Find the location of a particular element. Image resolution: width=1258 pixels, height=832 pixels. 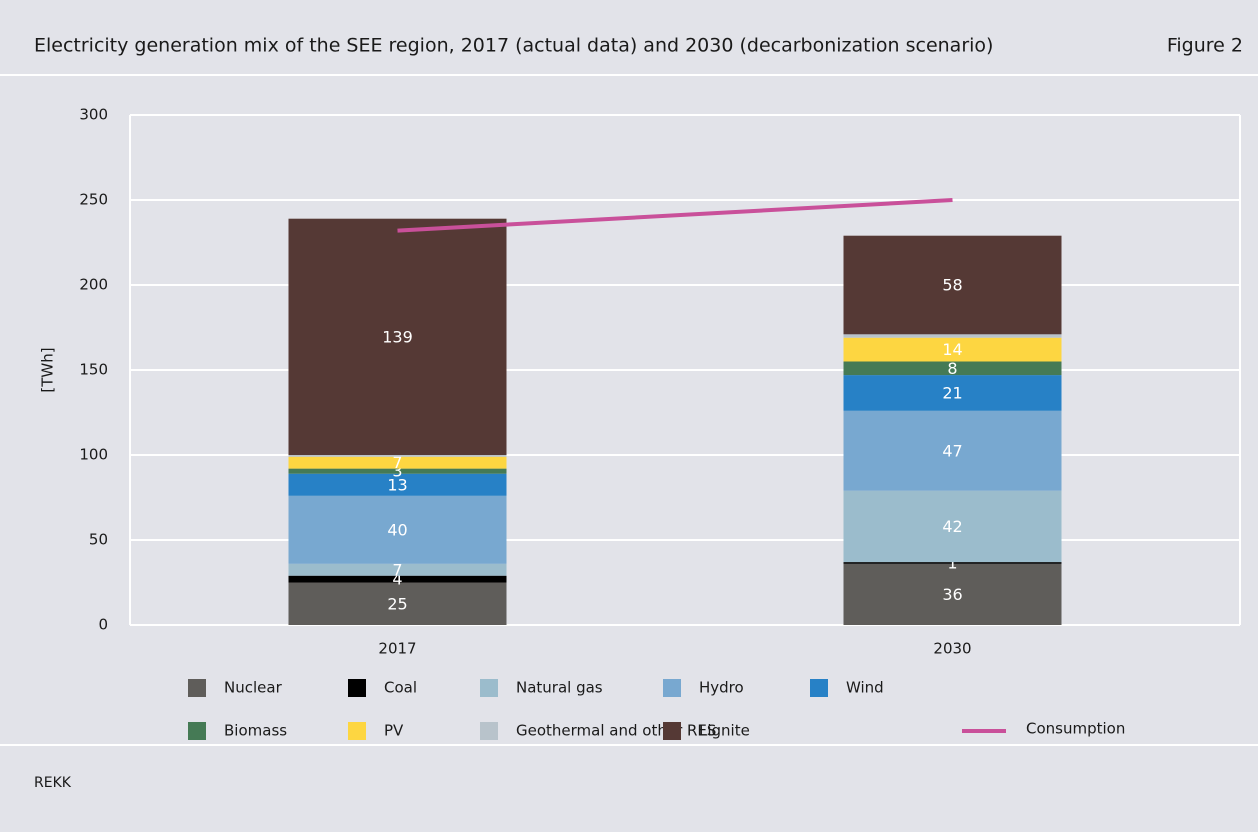

legend-label: Geothermal and other RES is located at coordinates (616, 731).